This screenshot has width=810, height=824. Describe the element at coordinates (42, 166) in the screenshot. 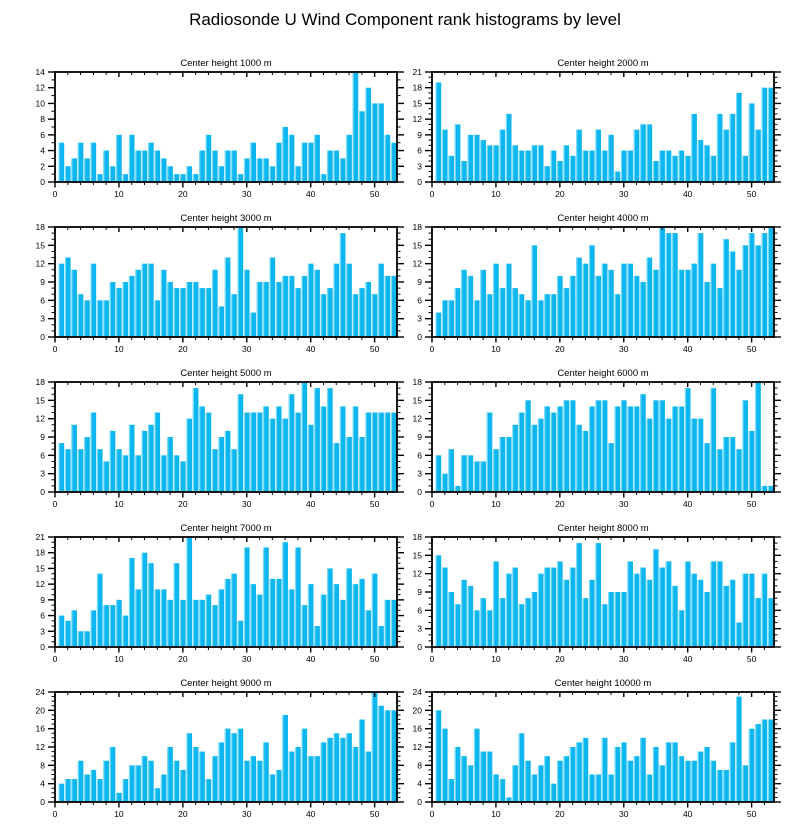

I see `svg-text: 2` at that location.